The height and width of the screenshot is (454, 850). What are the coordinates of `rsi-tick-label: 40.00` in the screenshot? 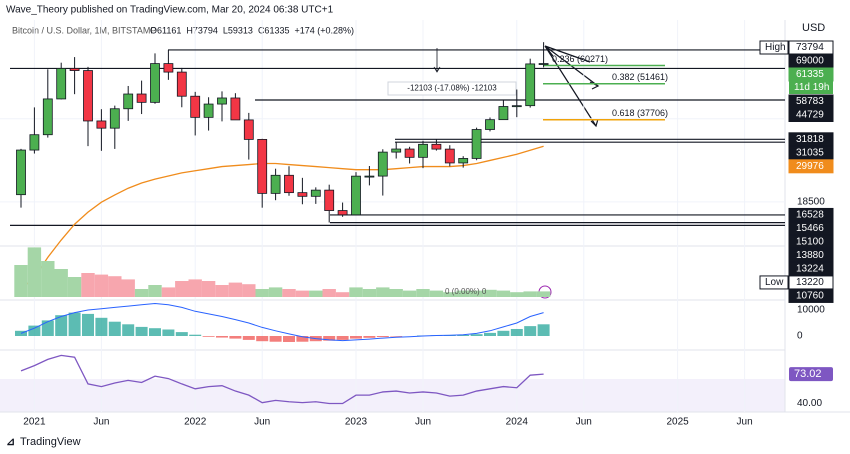 It's located at (809, 403).